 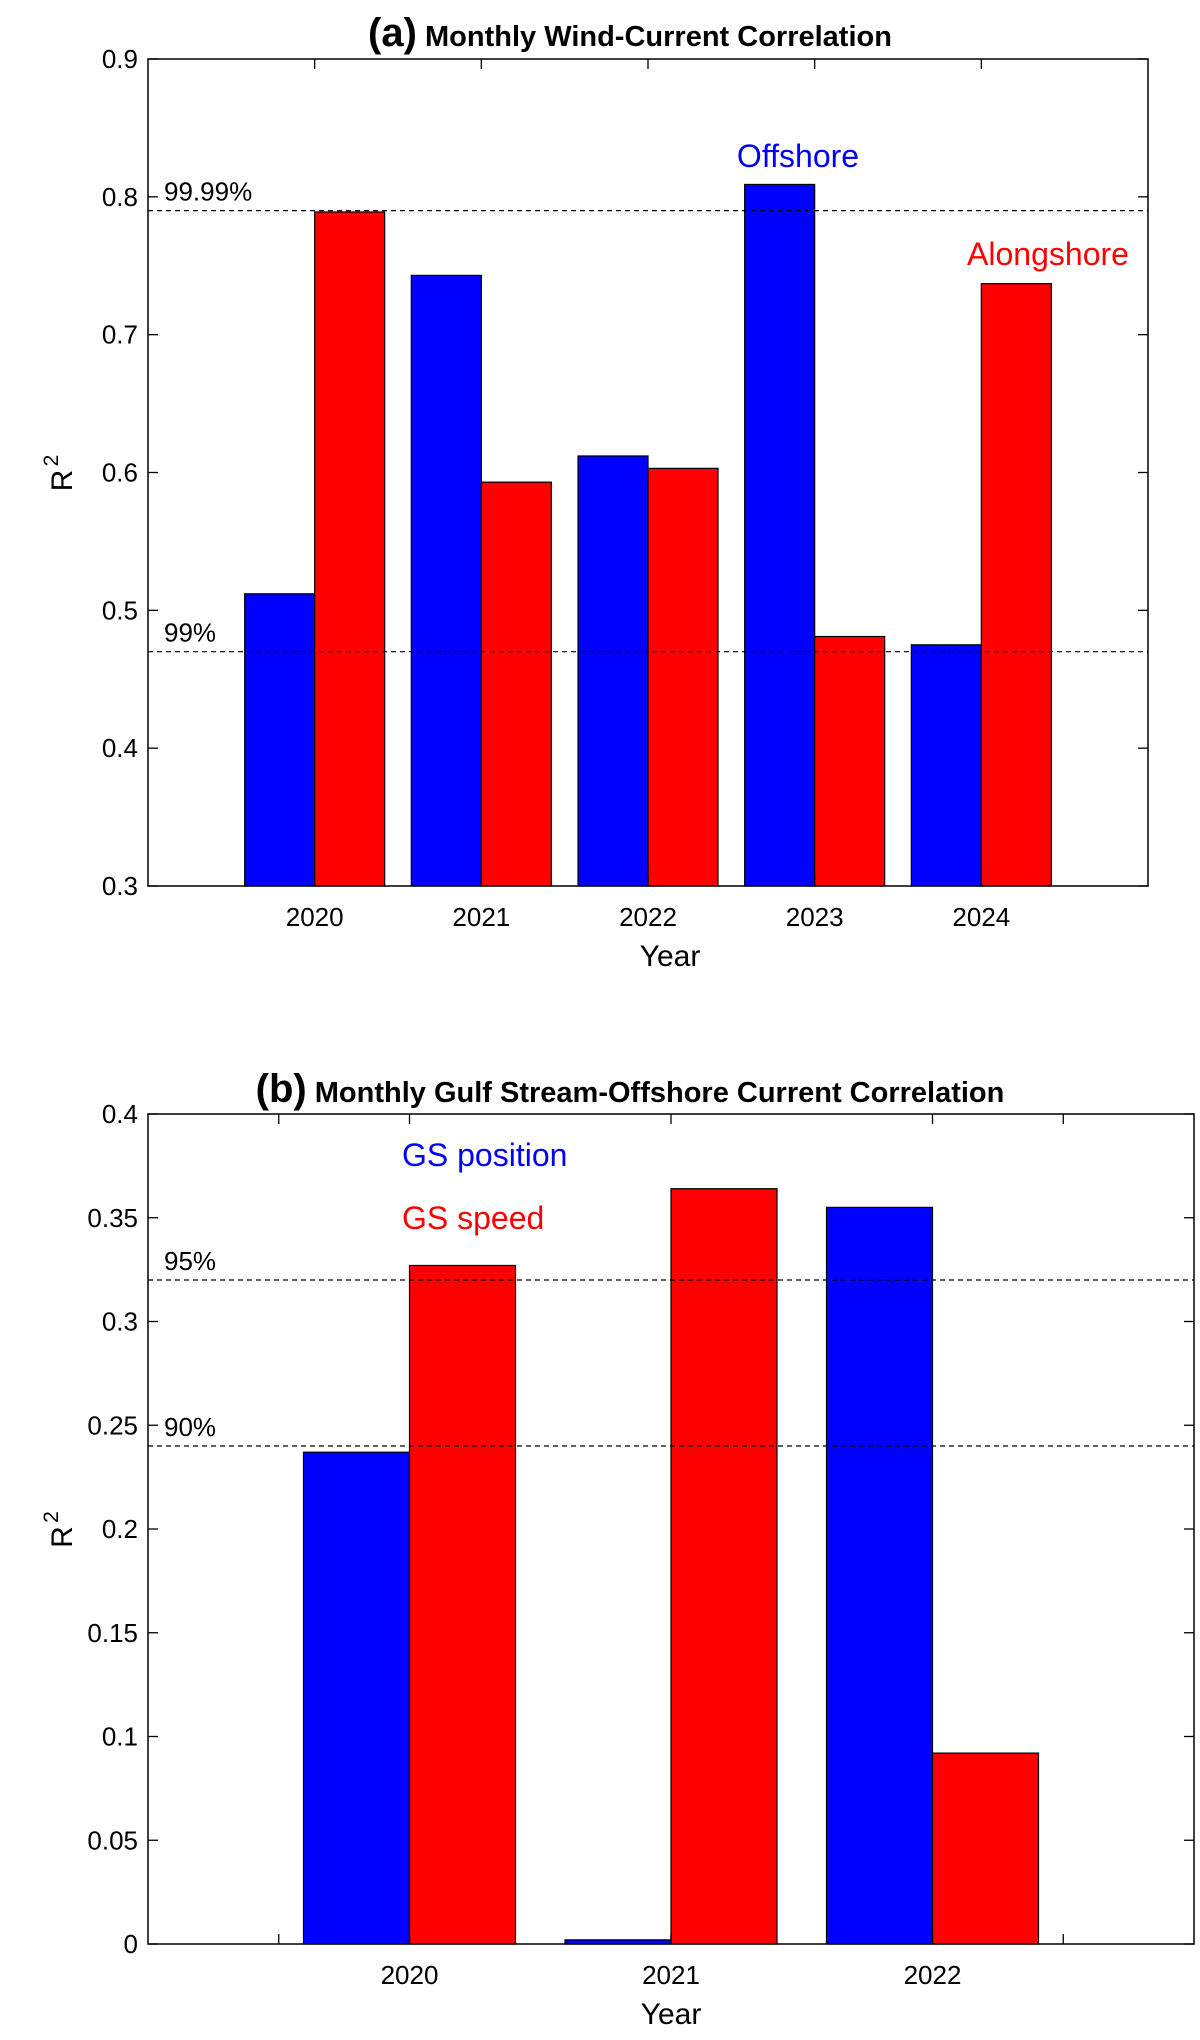 What do you see at coordinates (985, 1848) in the screenshot?
I see `bar-gs-speed-2022` at bounding box center [985, 1848].